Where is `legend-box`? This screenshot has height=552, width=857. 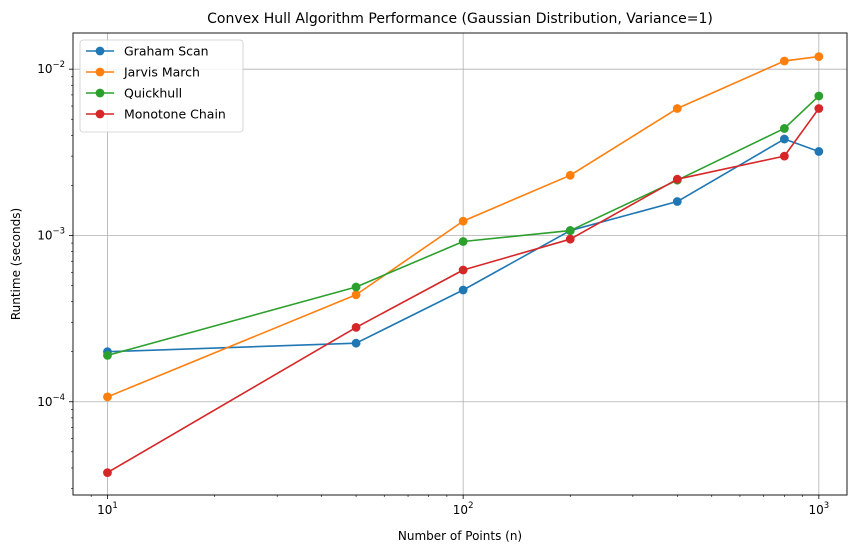
legend-box is located at coordinates (161, 86).